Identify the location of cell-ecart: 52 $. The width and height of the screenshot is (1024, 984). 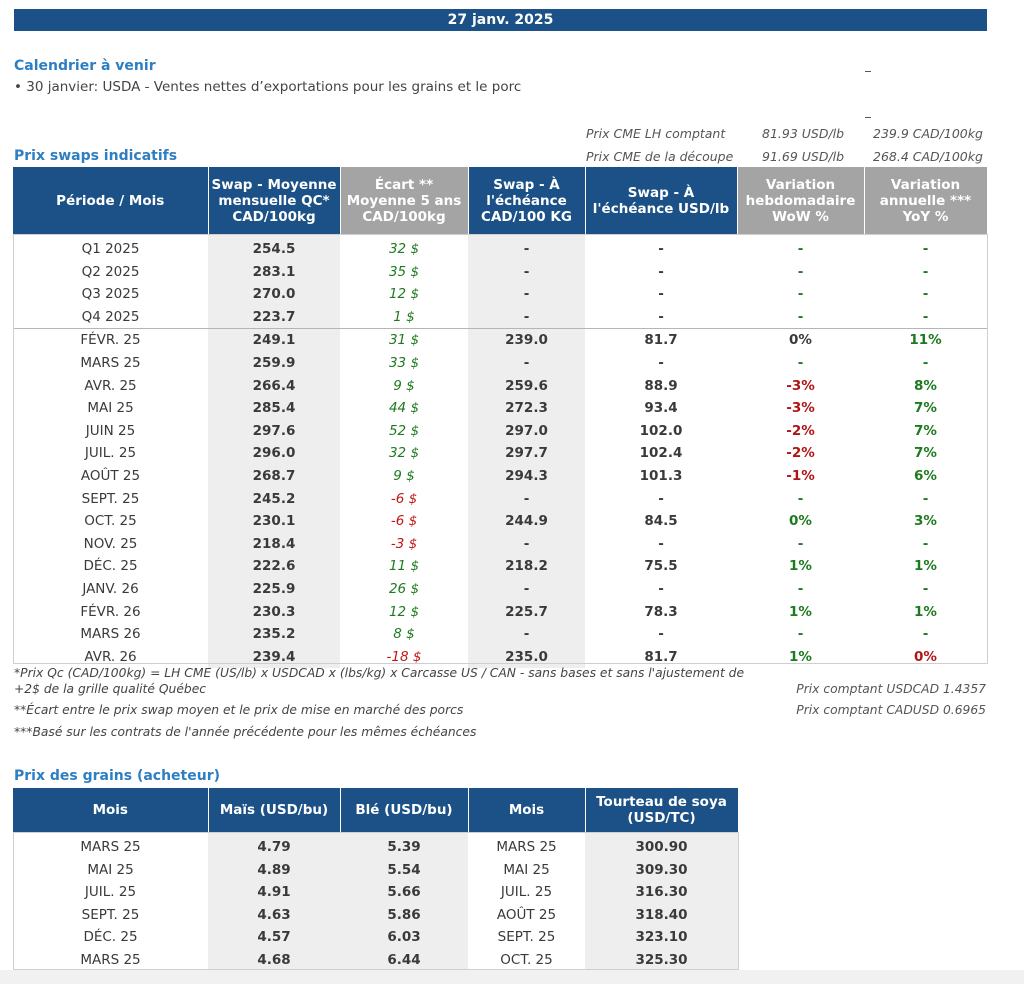
(404, 430).